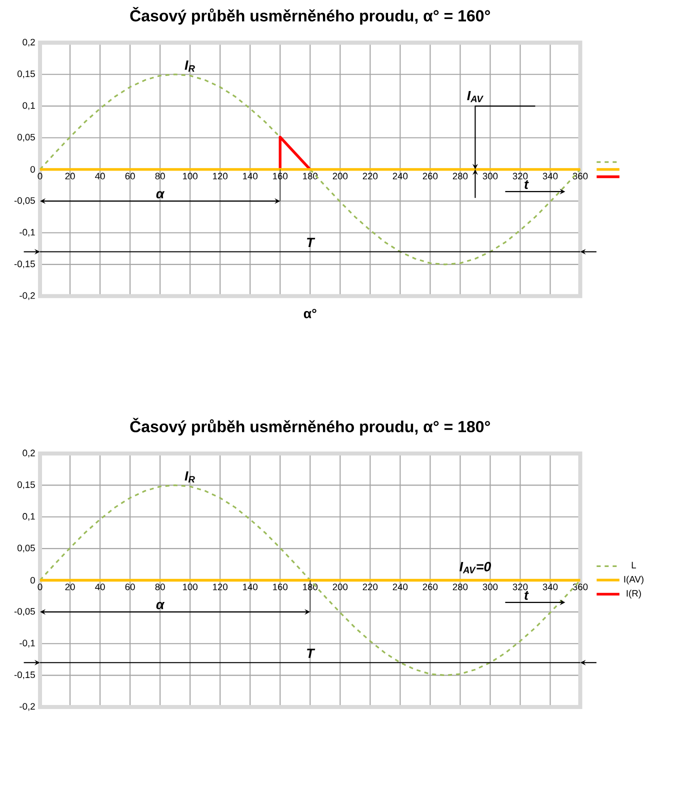  I want to click on legend-label: L, so click(634, 565).